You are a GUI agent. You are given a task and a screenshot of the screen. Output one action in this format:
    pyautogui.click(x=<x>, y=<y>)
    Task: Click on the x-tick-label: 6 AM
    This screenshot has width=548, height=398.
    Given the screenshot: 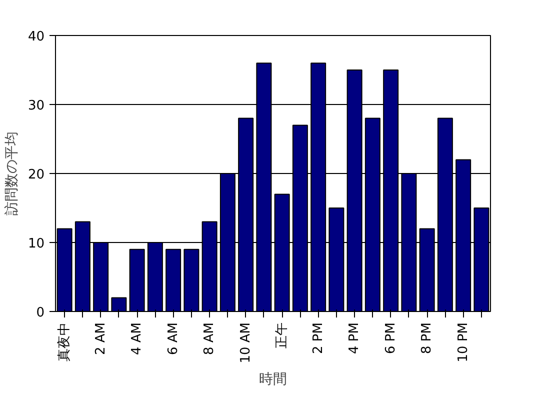 What is the action you would take?
    pyautogui.click(x=173, y=339)
    